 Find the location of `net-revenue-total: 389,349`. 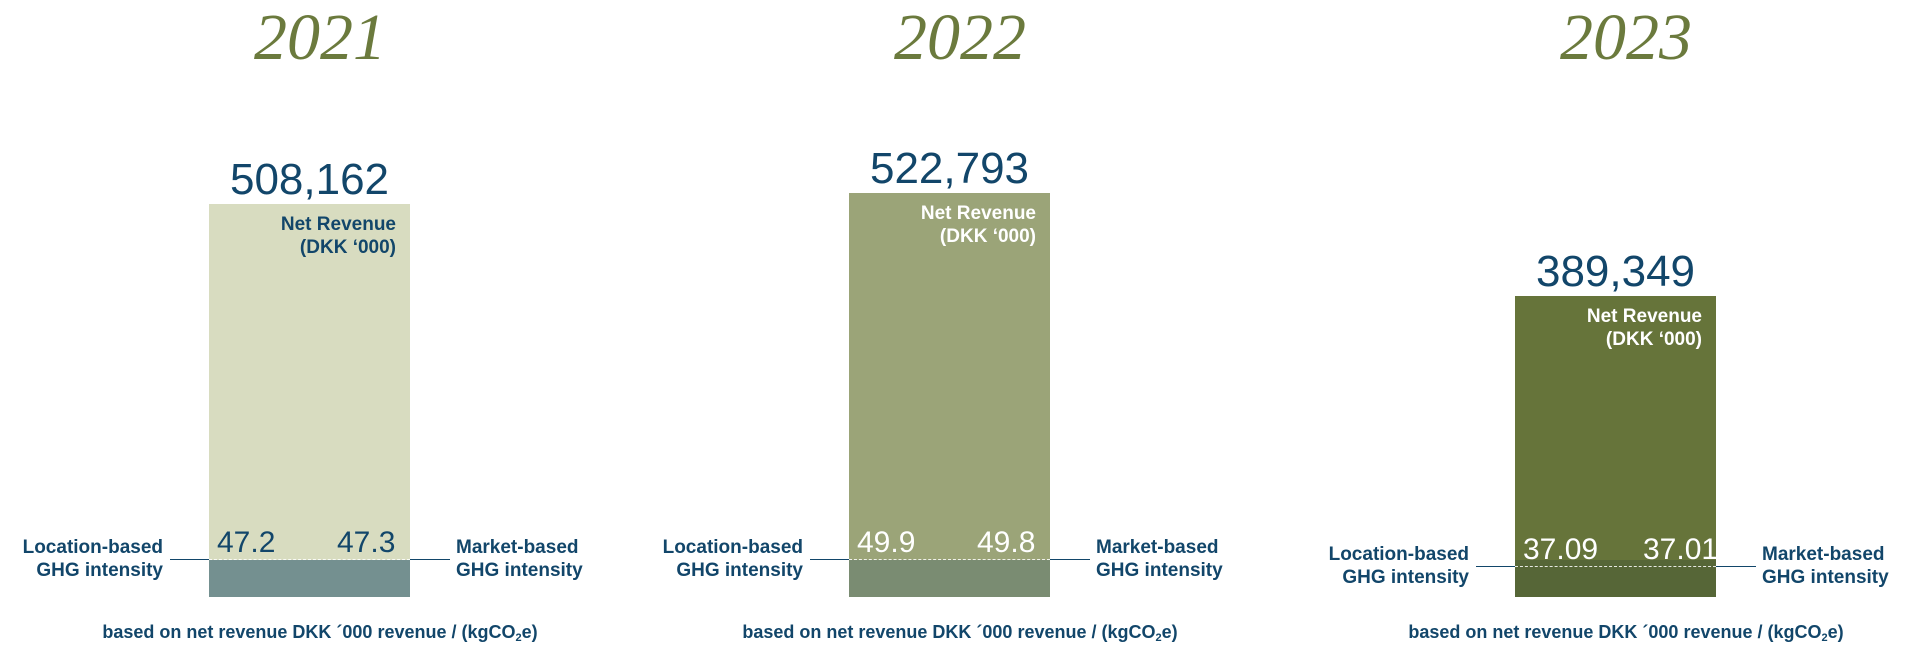

net-revenue-total: 389,349 is located at coordinates (1615, 272).